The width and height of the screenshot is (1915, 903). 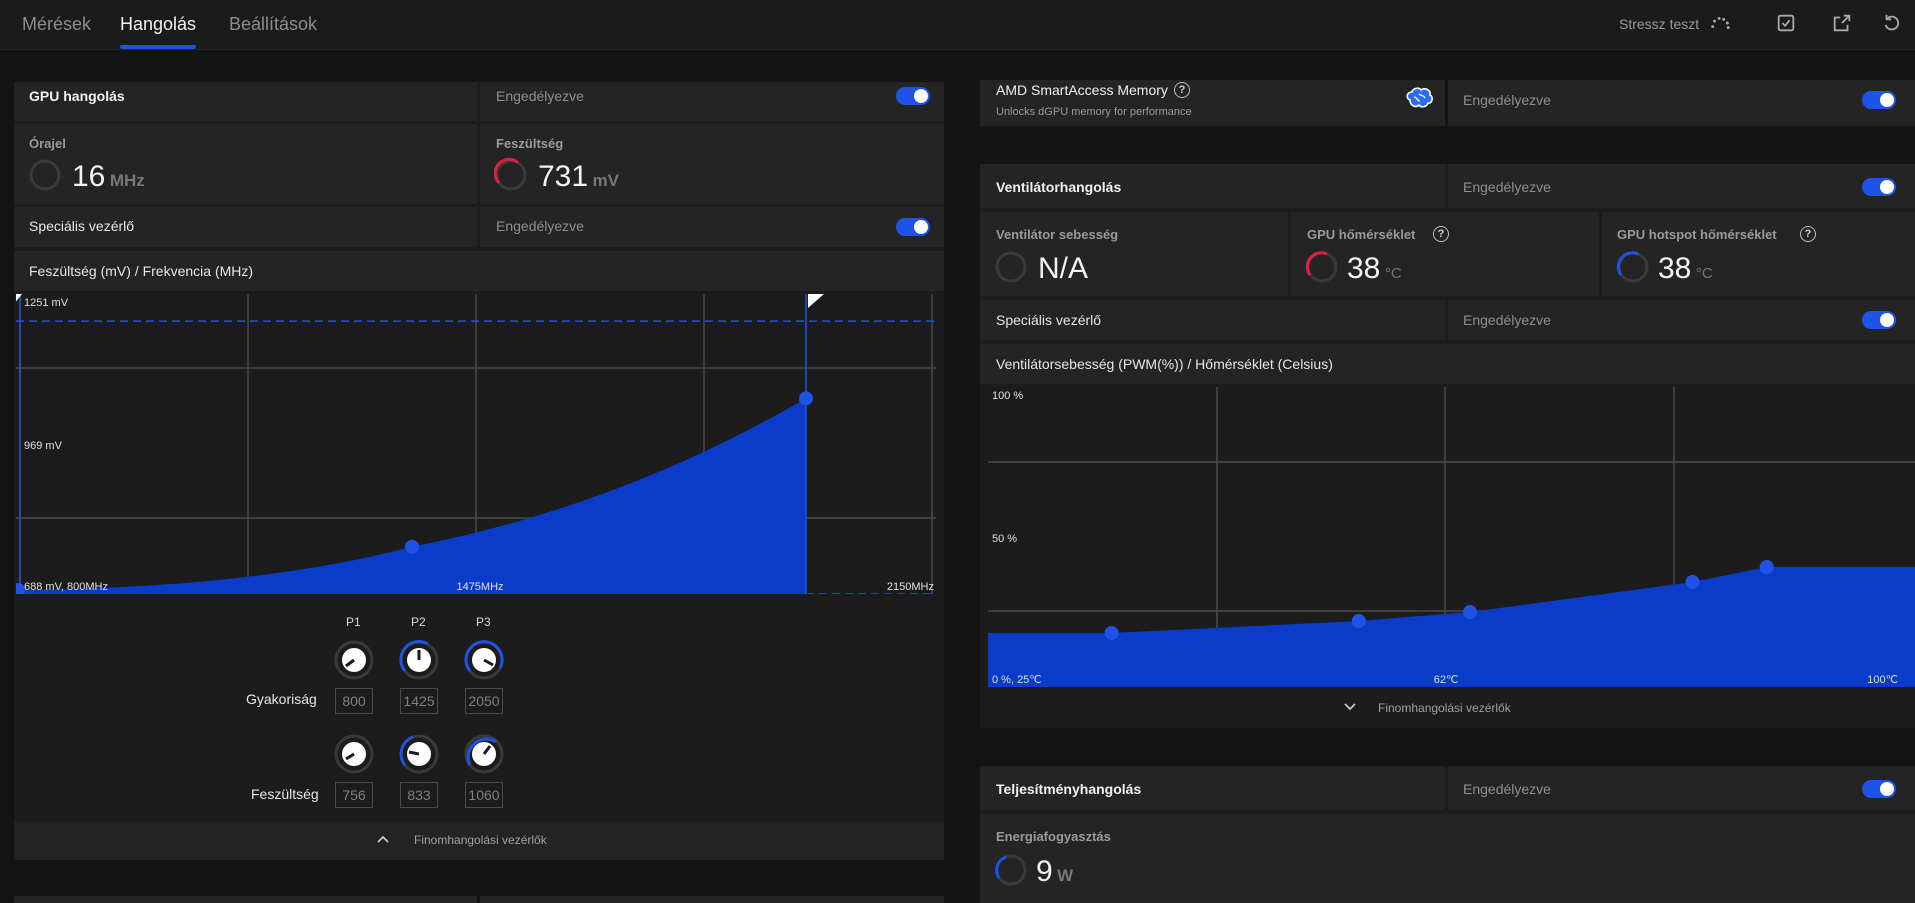 I want to click on p1-frequency-knob, so click(x=354, y=660).